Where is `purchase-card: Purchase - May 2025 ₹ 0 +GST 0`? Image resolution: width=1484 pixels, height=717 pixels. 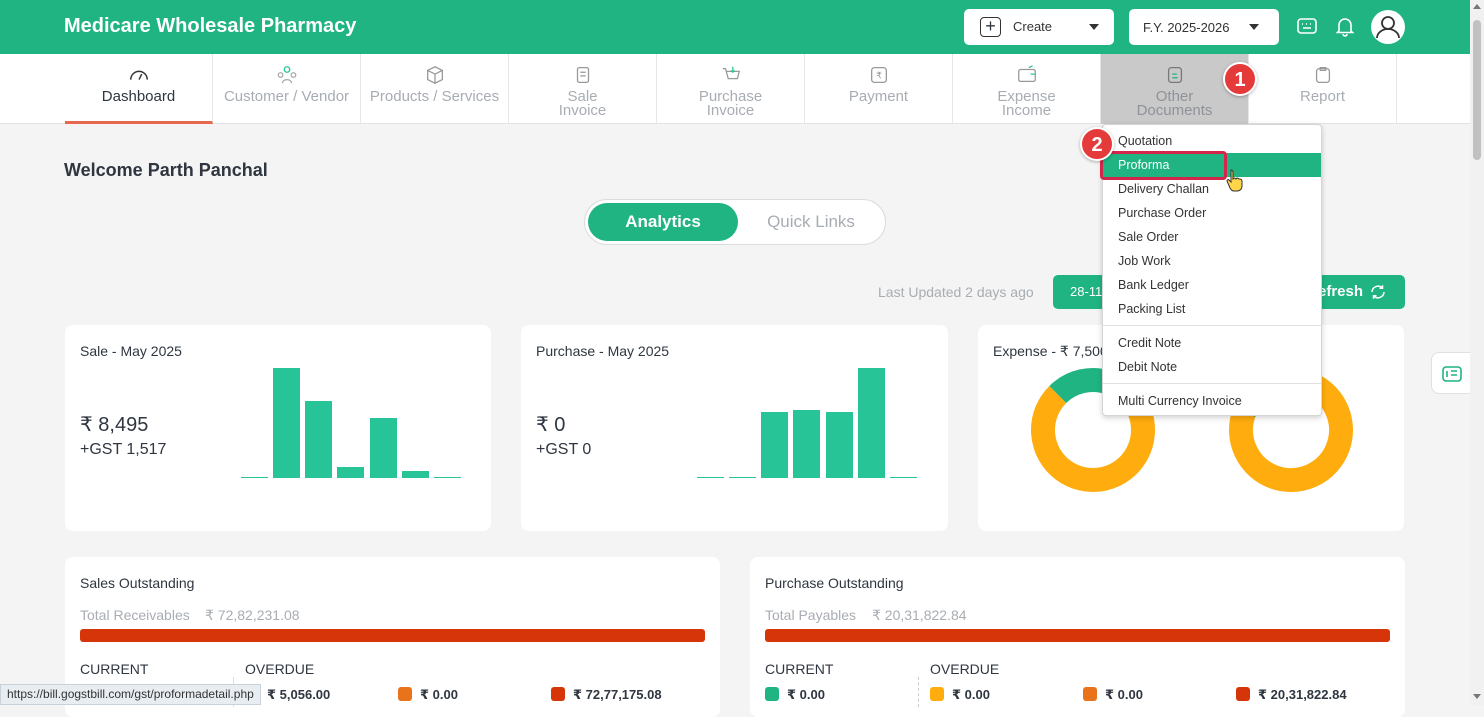
purchase-card: Purchase - May 2025 ₹ 0 +GST 0 is located at coordinates (734, 428).